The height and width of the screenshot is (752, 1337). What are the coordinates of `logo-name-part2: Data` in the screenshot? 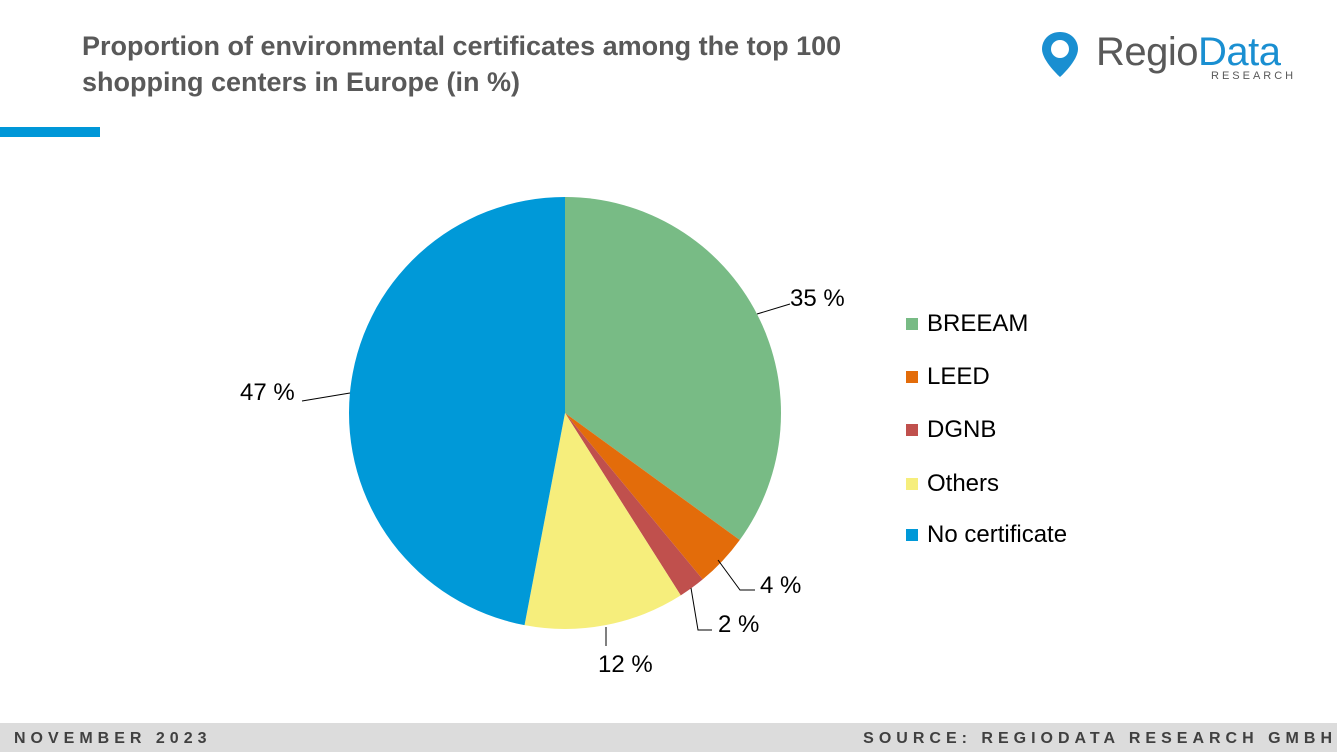 It's located at (1239, 52).